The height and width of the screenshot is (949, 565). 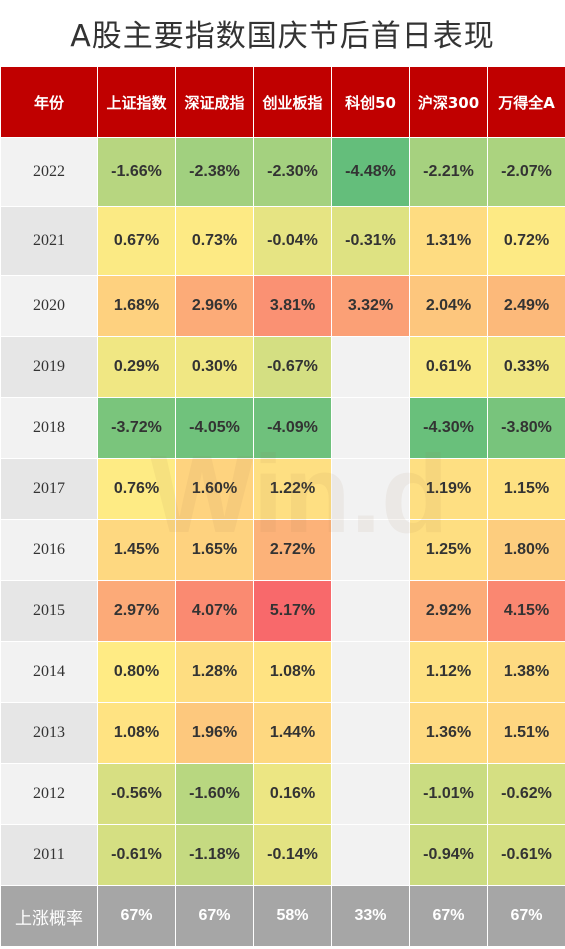 I want to click on value-cell: 1.51%, so click(x=526, y=733).